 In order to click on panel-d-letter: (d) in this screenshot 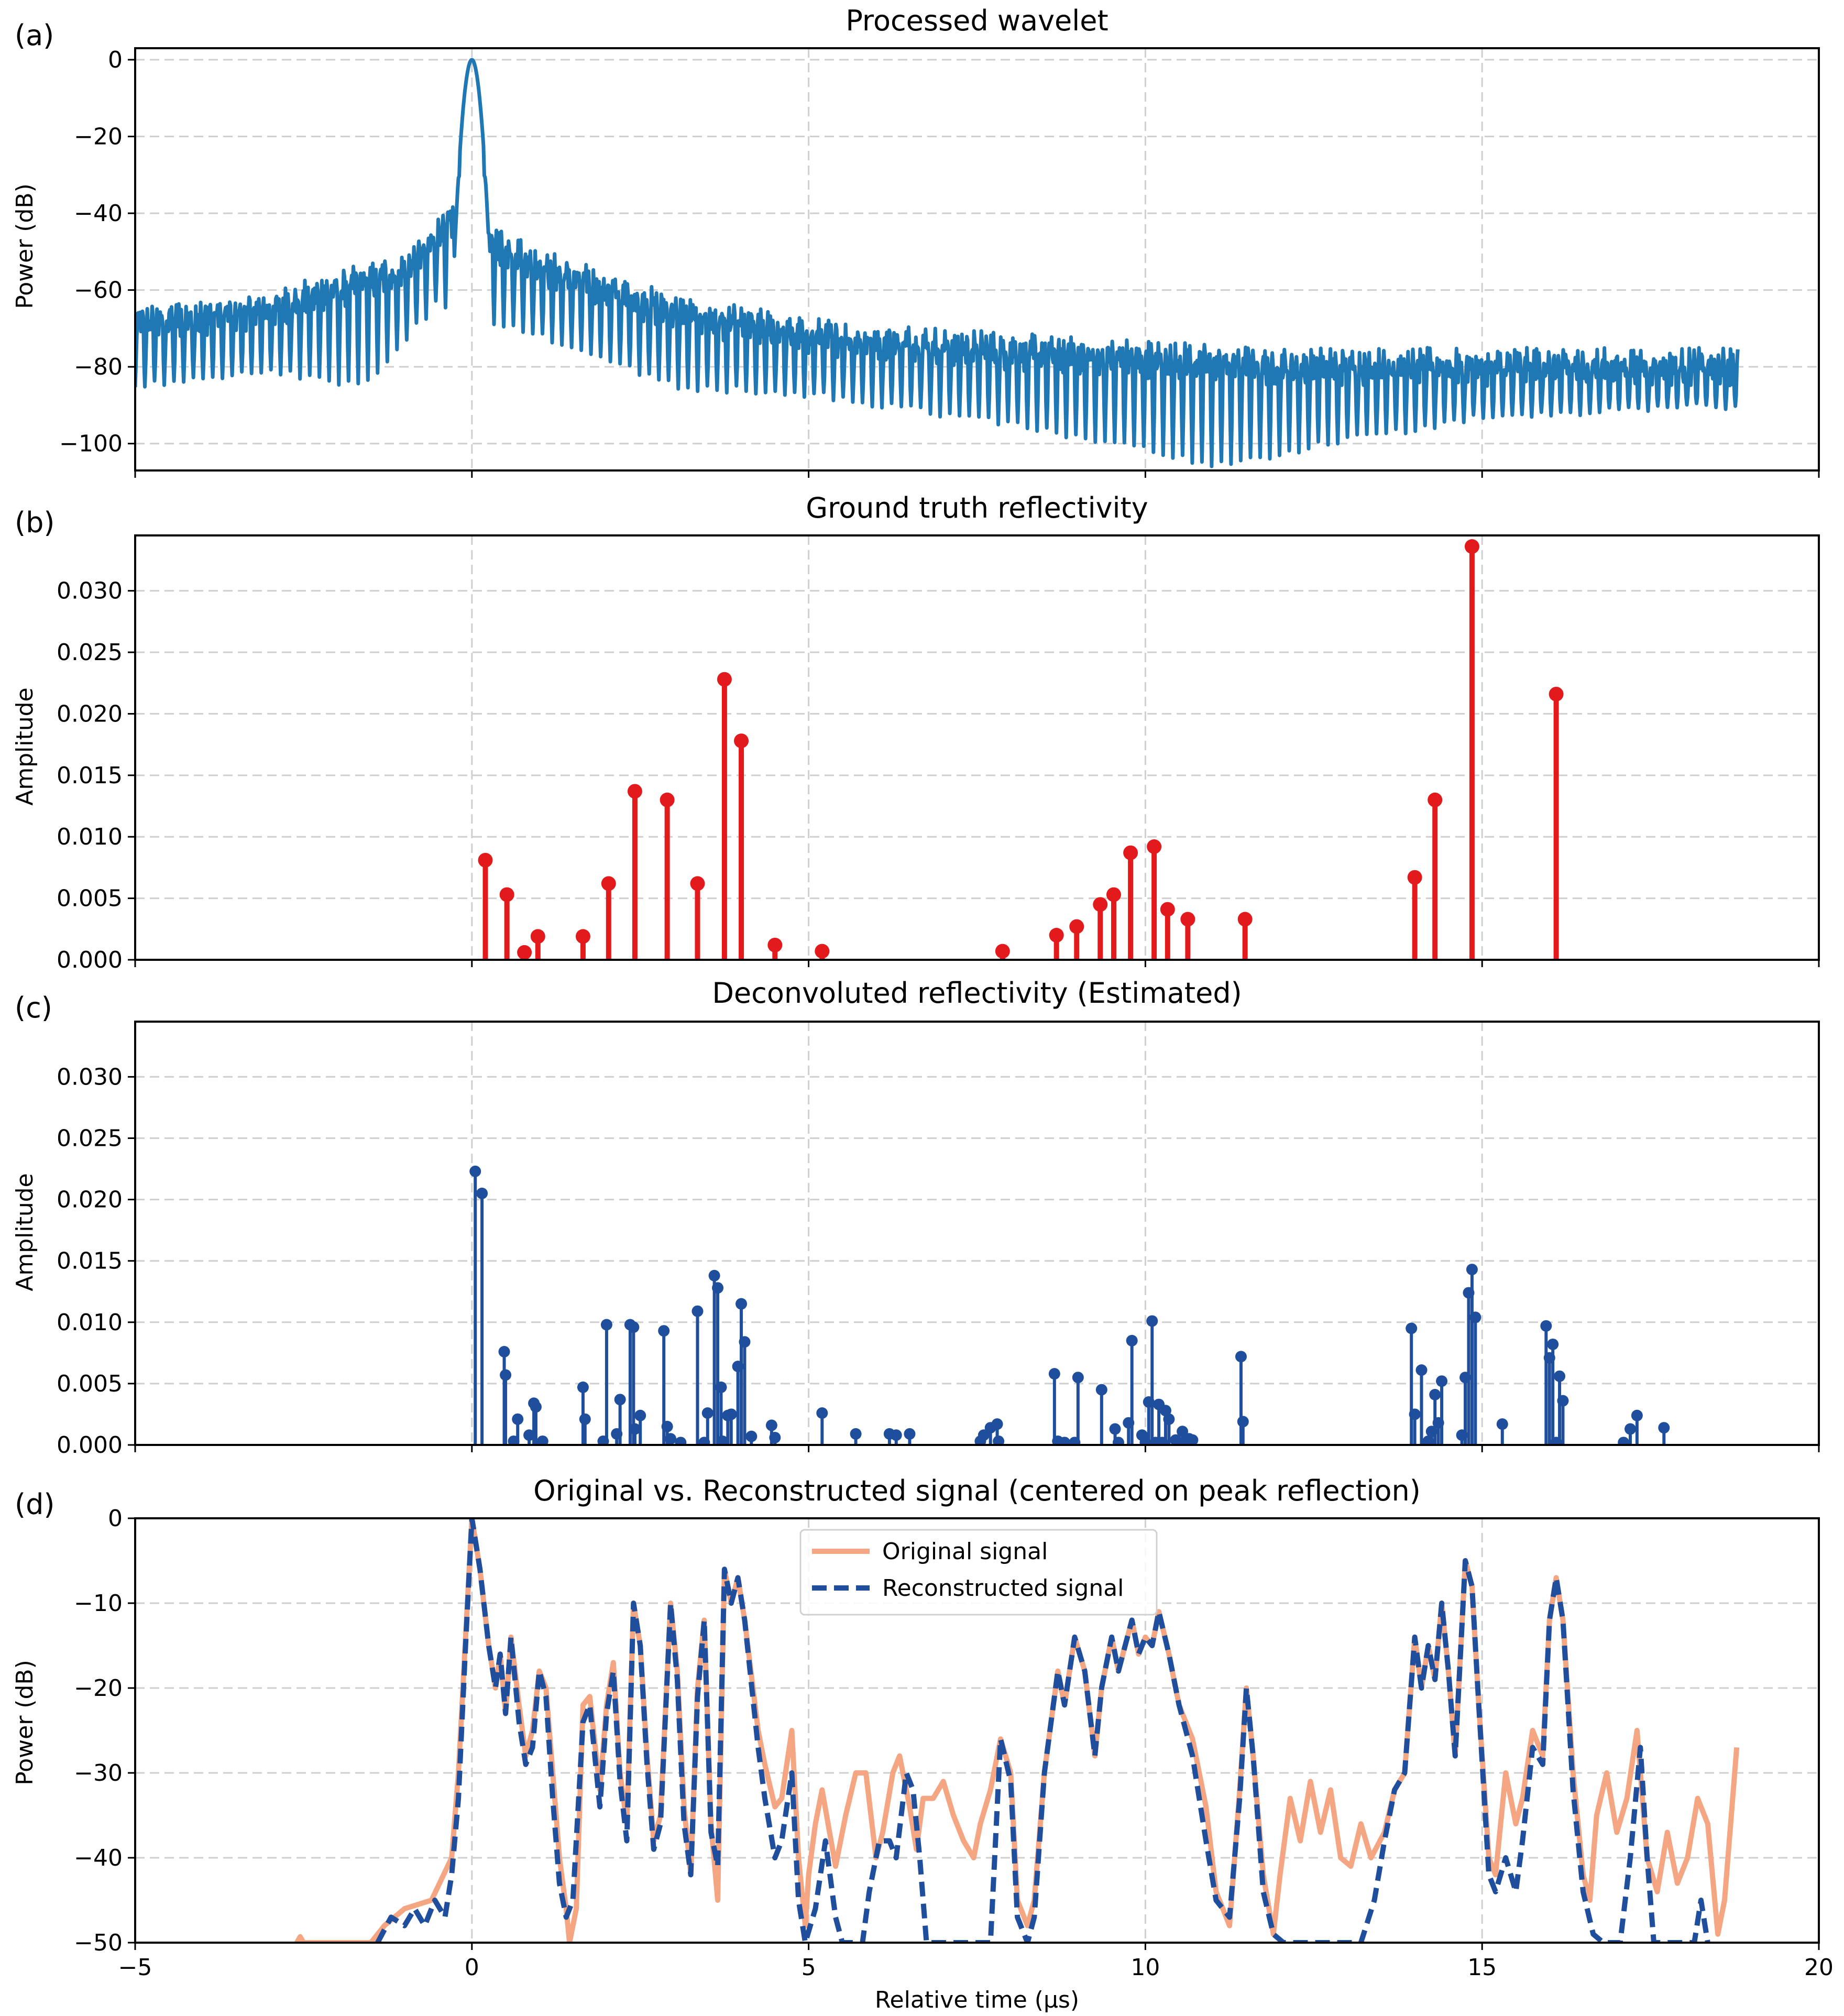, I will do `click(34, 1504)`.